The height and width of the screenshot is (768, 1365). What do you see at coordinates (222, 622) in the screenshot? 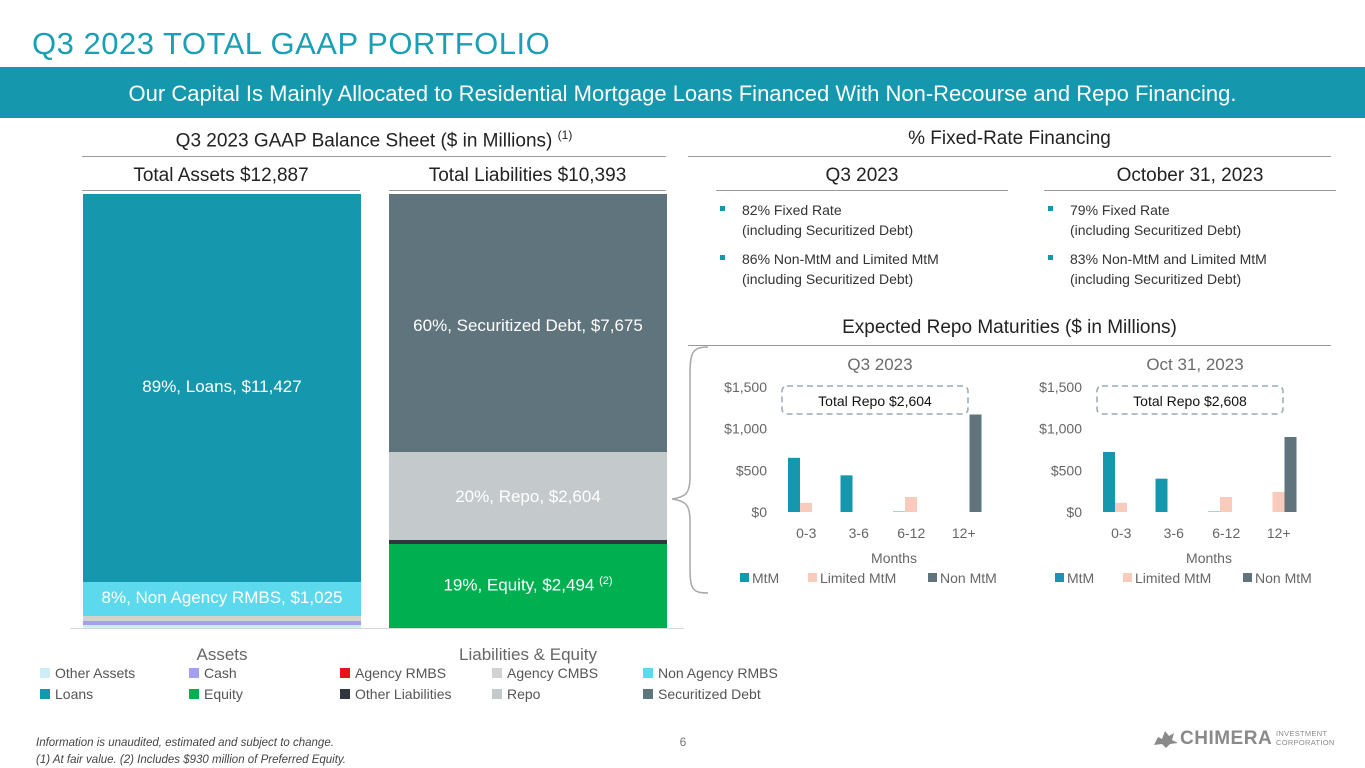
I see `segment-cash` at bounding box center [222, 622].